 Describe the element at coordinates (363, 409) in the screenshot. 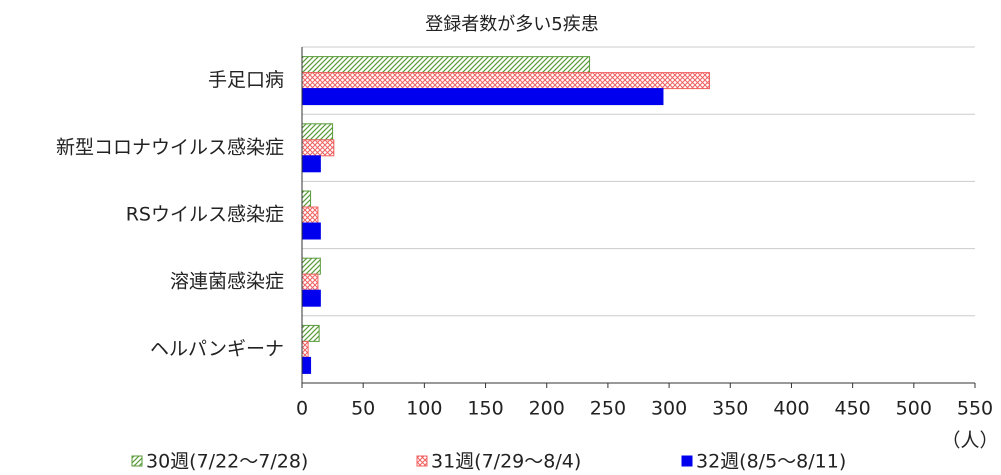

I see `x-tick-label: 50` at that location.